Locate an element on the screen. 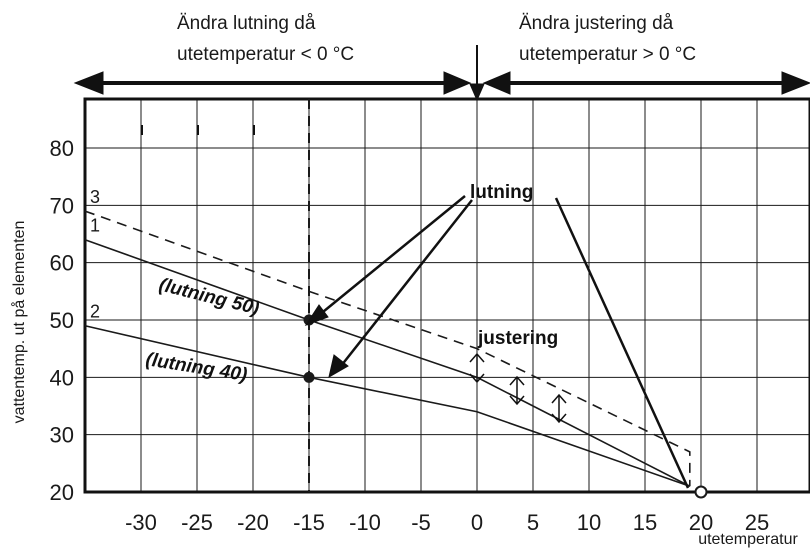 The image size is (810, 548). y-tick-label: 30 is located at coordinates (62, 435).